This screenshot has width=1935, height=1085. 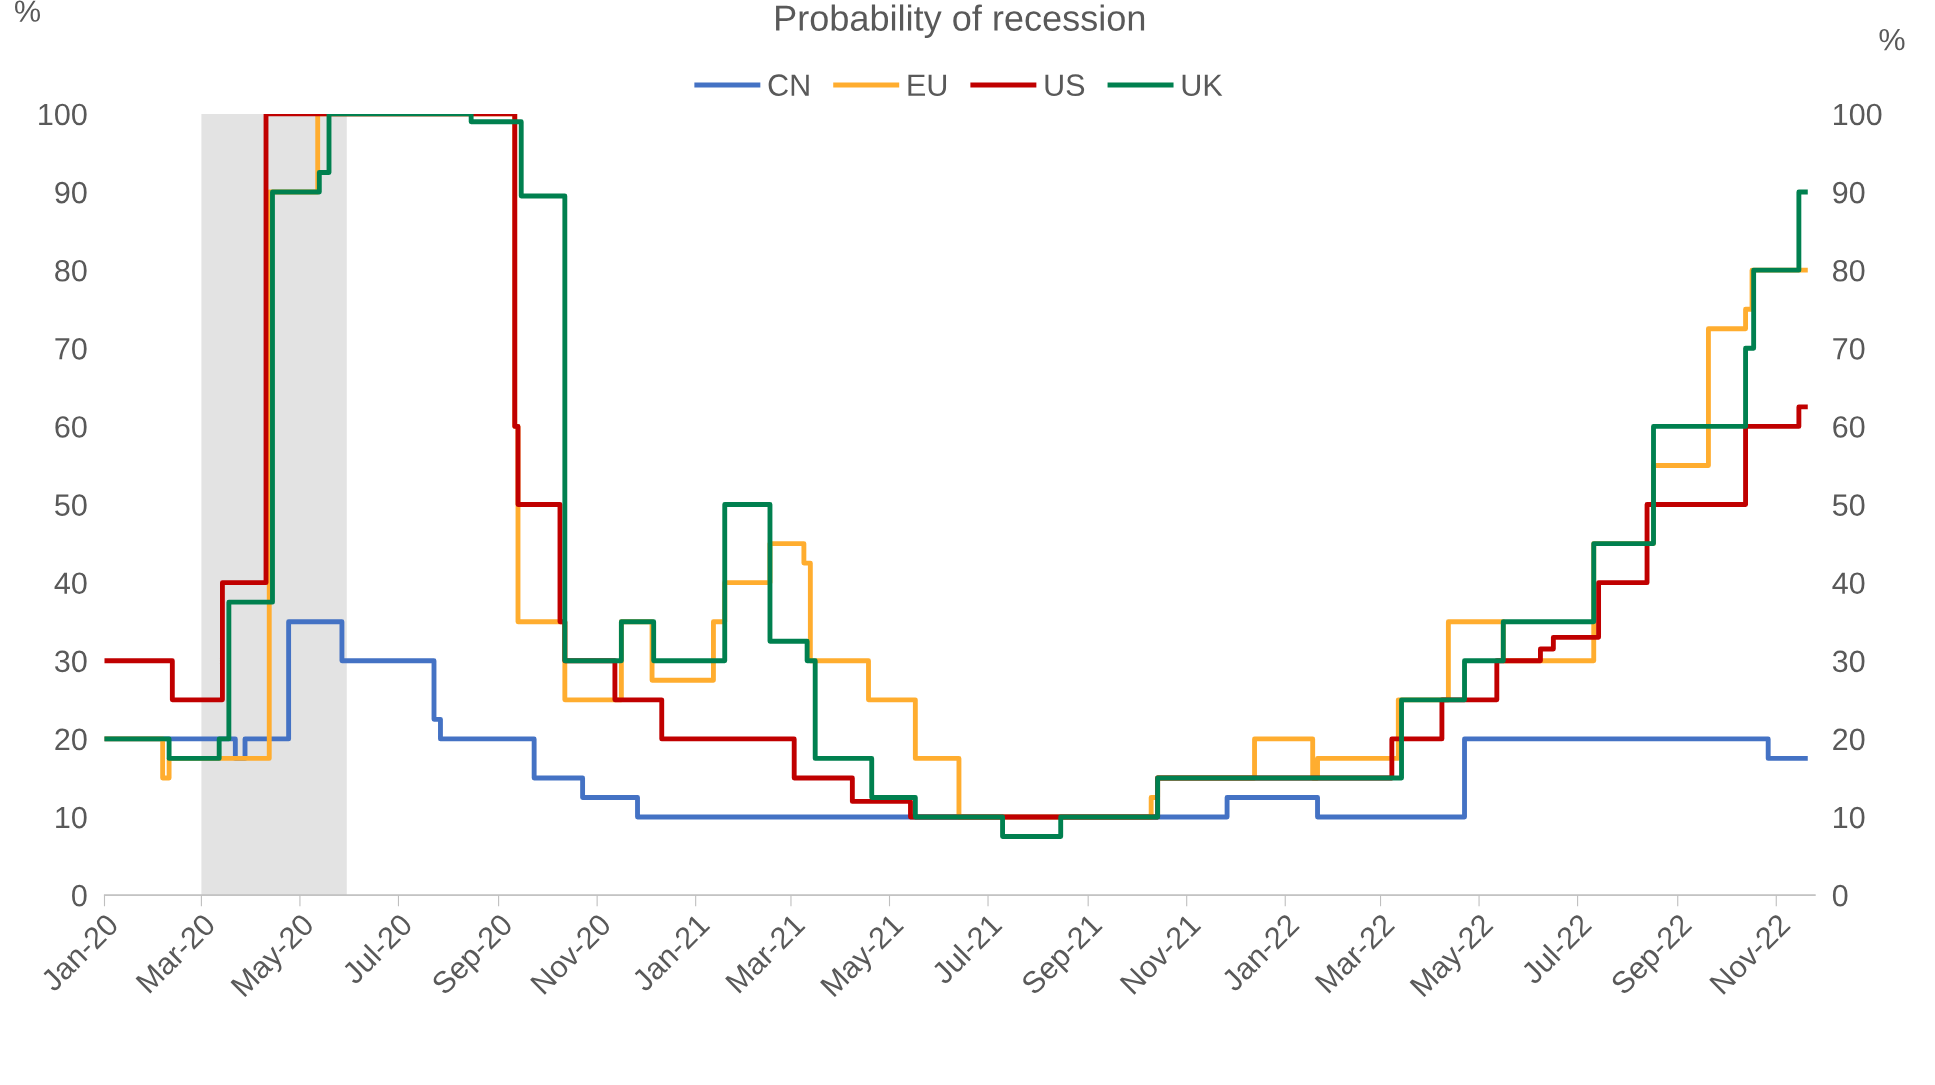 I want to click on y2-tick-label: 90, so click(x=1849, y=192).